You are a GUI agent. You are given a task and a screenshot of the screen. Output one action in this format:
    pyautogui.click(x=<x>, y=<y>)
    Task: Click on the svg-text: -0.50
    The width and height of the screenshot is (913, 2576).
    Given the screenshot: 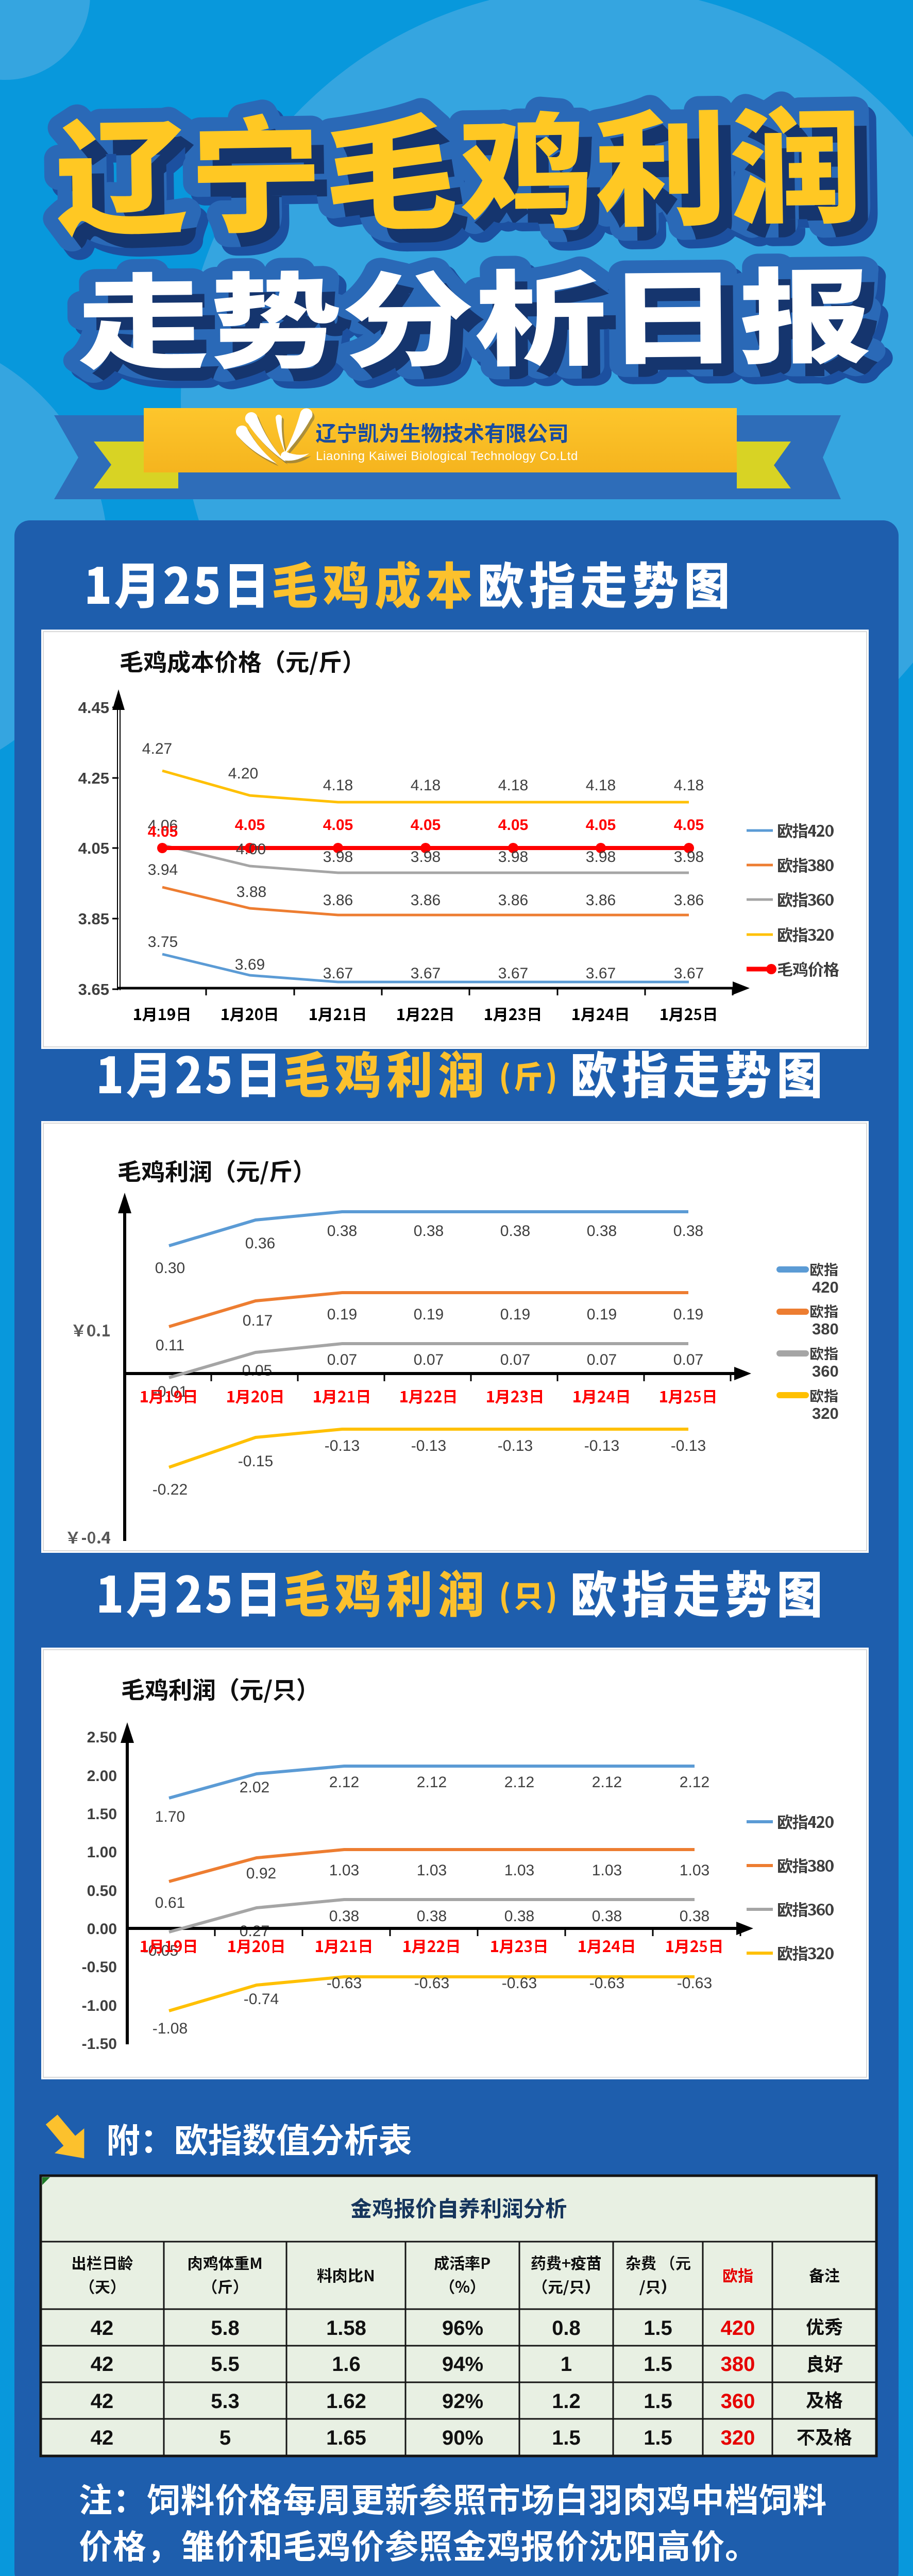 What is the action you would take?
    pyautogui.click(x=99, y=1967)
    